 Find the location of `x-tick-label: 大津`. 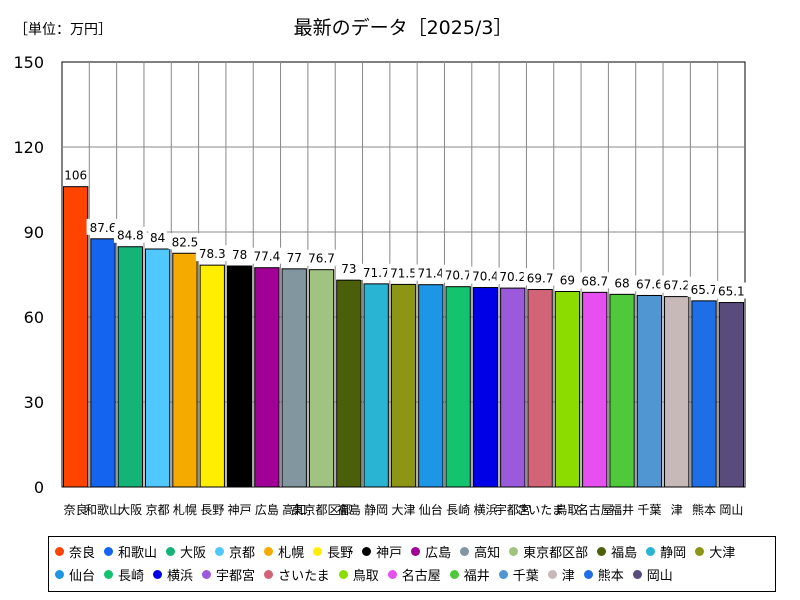

x-tick-label: 大津 is located at coordinates (403, 510).